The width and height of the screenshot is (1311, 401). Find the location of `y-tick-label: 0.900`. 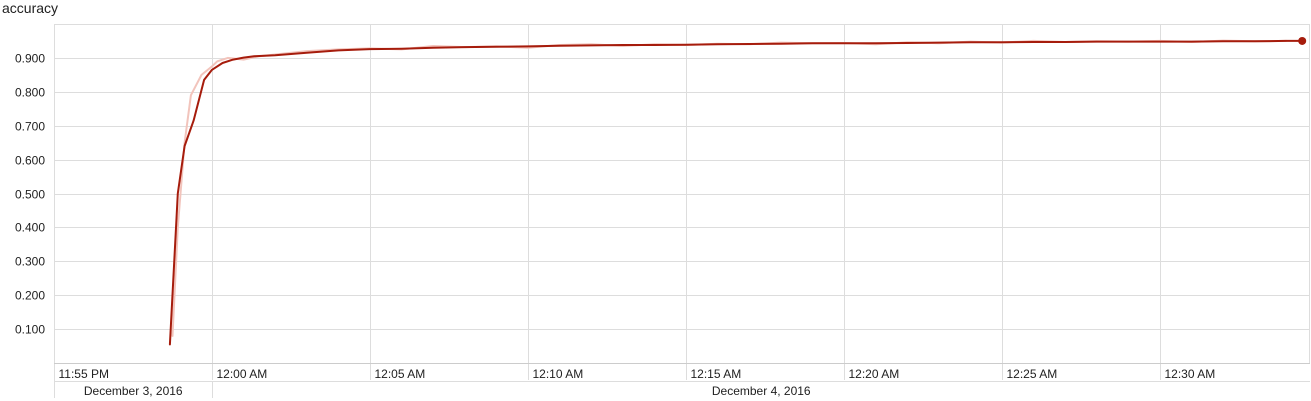

y-tick-label: 0.900 is located at coordinates (30, 59).